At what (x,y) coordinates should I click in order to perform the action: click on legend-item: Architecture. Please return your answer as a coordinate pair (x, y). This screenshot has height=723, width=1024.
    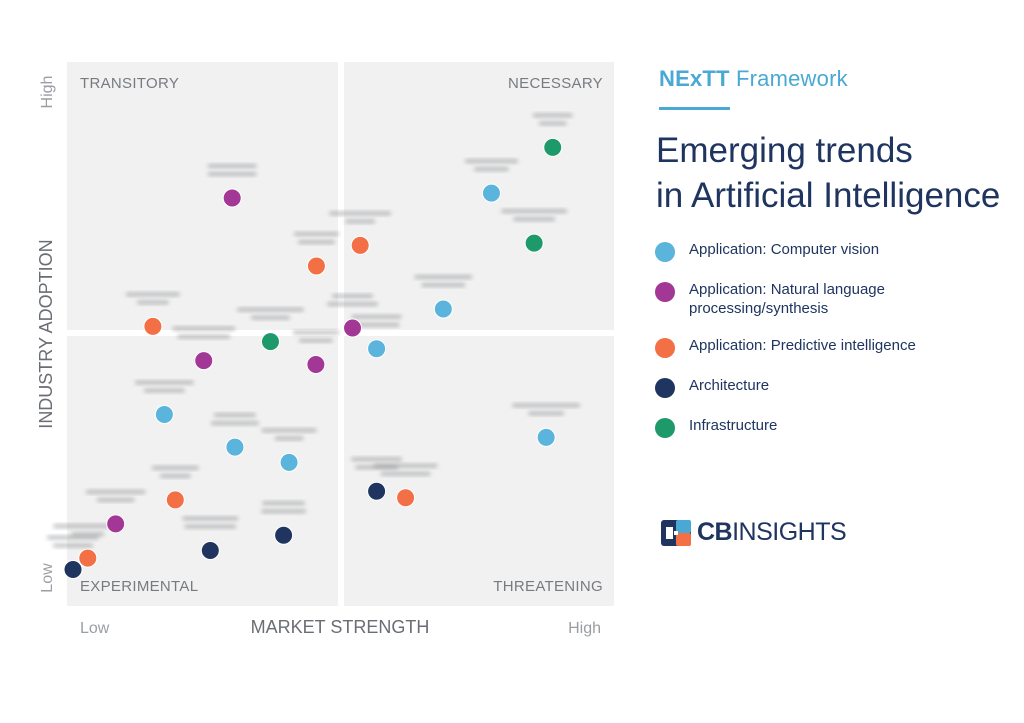
    Looking at the image, I should click on (835, 387).